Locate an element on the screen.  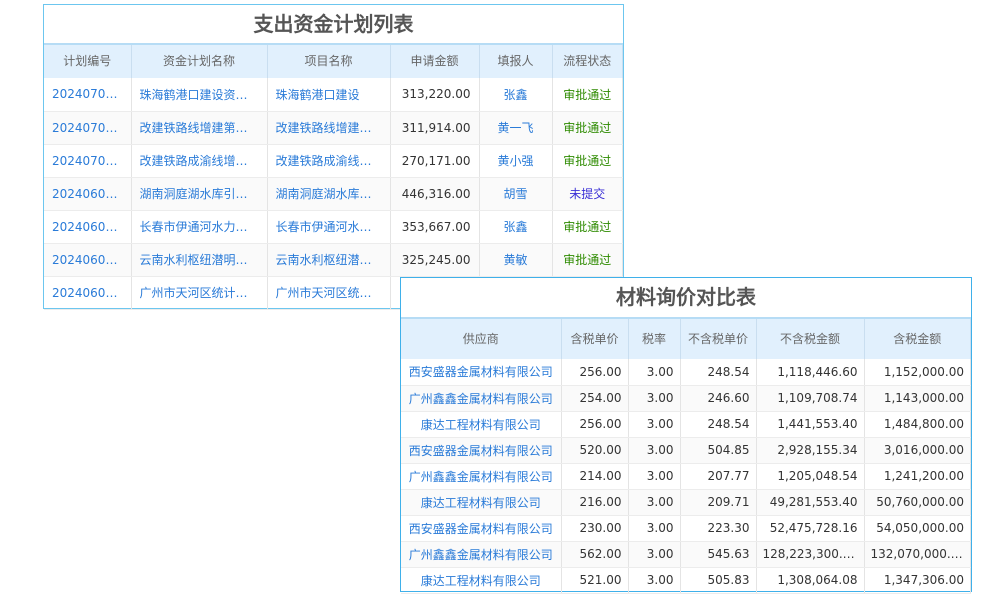
column-header: 计划编号 is located at coordinates (88, 61).